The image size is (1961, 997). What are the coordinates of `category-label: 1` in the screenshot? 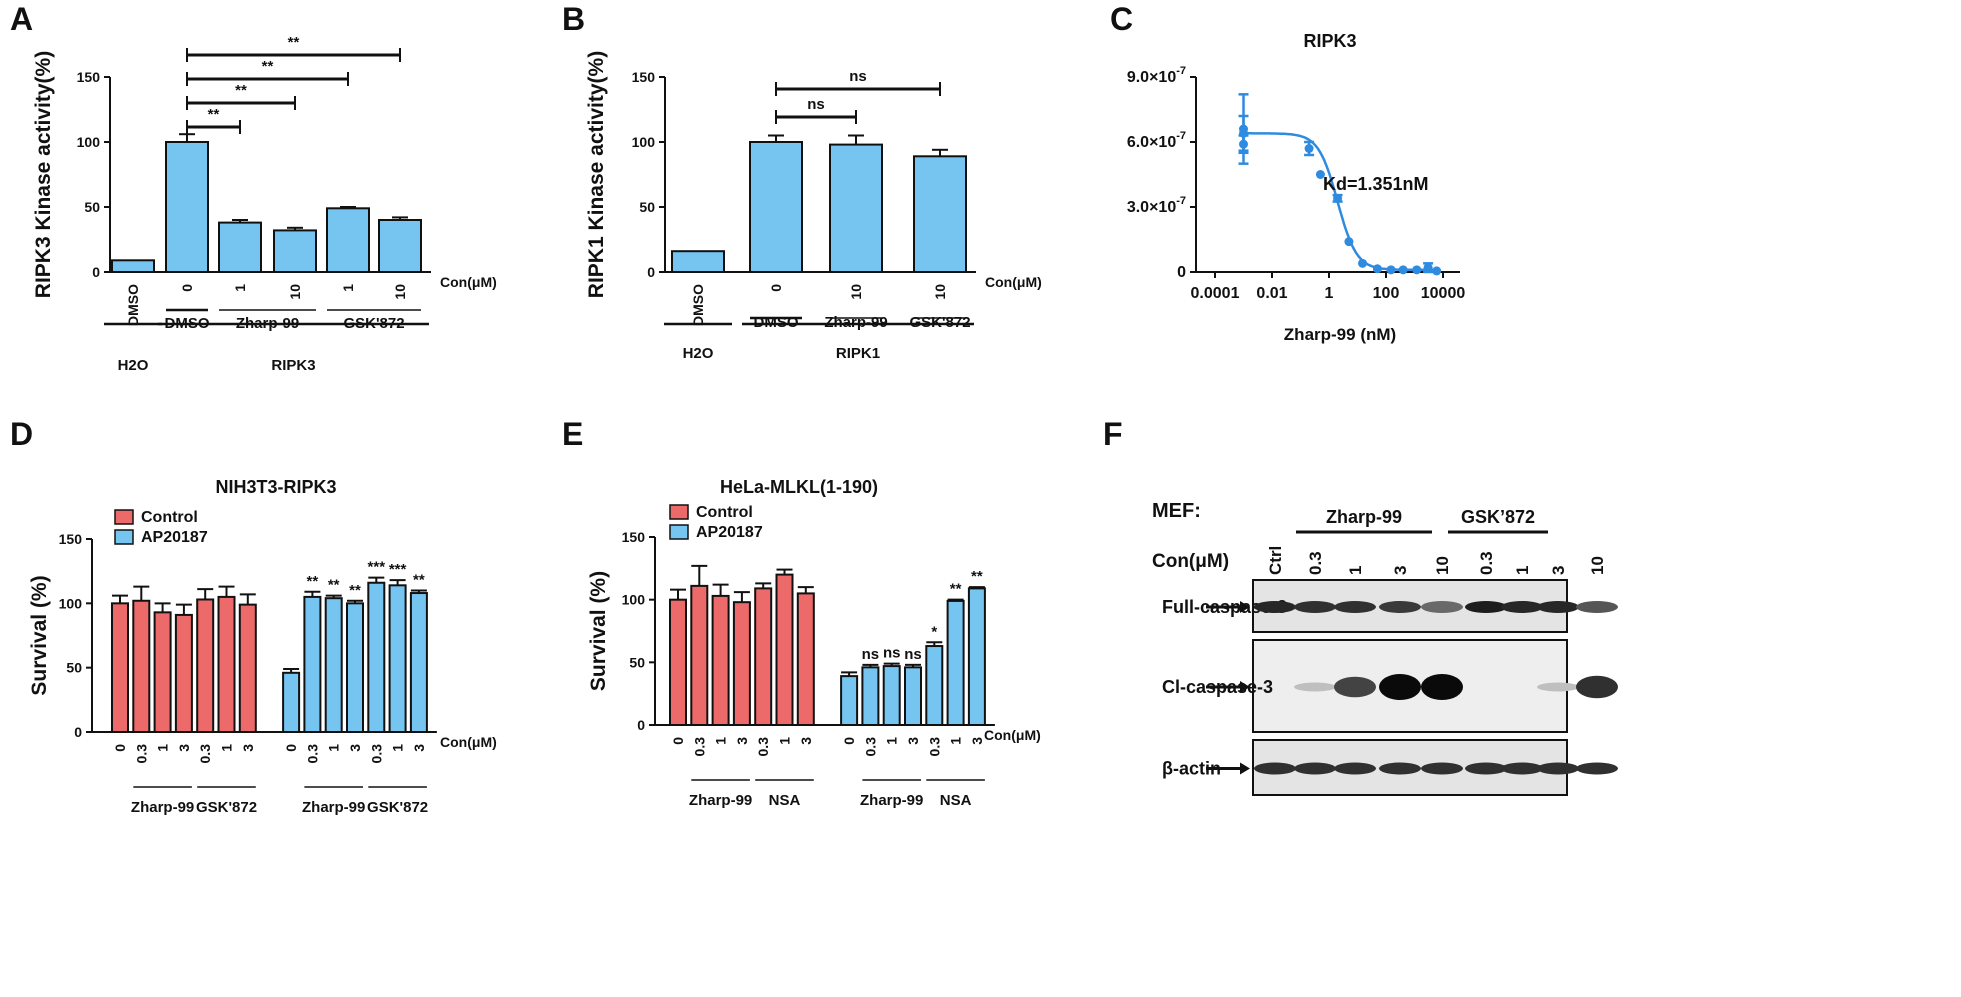 It's located at (334, 748).